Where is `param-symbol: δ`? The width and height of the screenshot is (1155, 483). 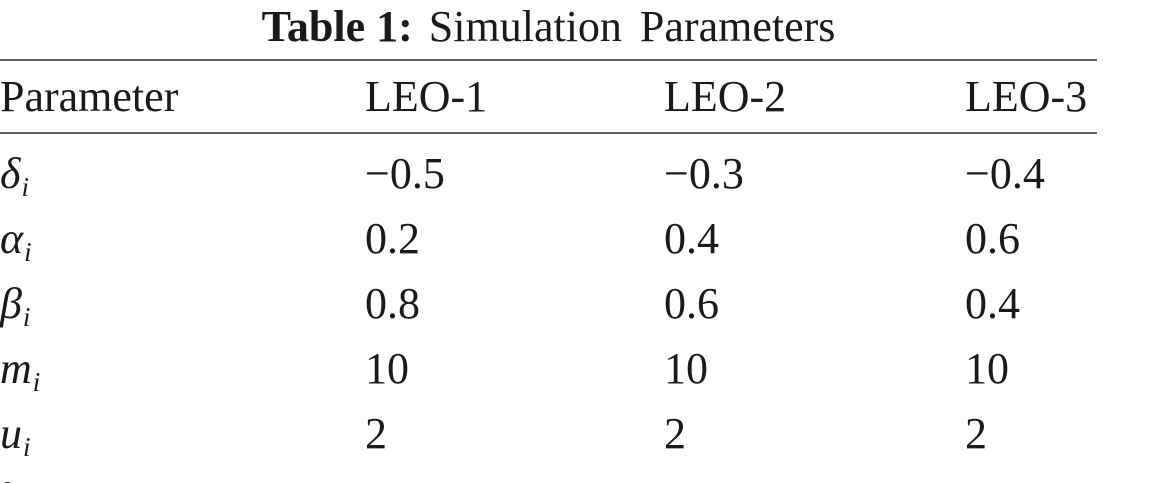
param-symbol: δ is located at coordinates (10, 173).